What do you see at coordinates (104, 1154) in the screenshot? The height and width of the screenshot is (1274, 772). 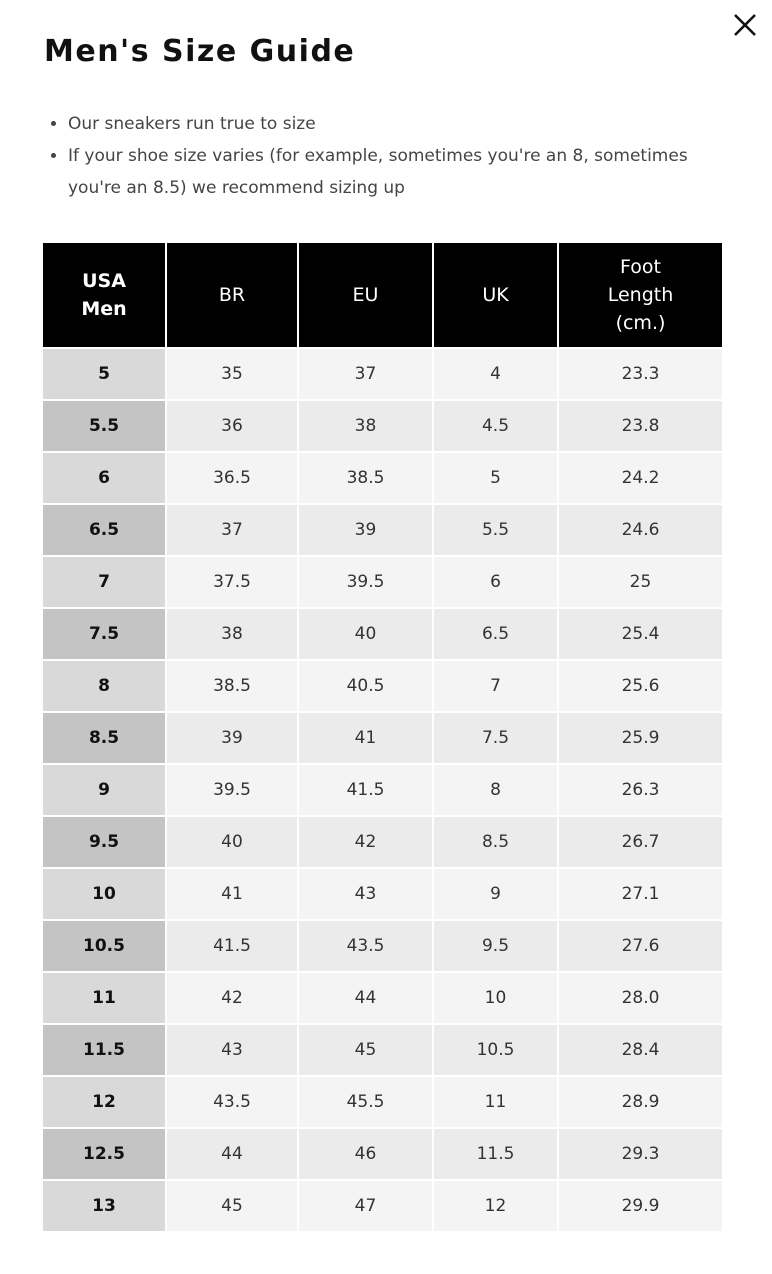 I see `table-cell: 12.5` at bounding box center [104, 1154].